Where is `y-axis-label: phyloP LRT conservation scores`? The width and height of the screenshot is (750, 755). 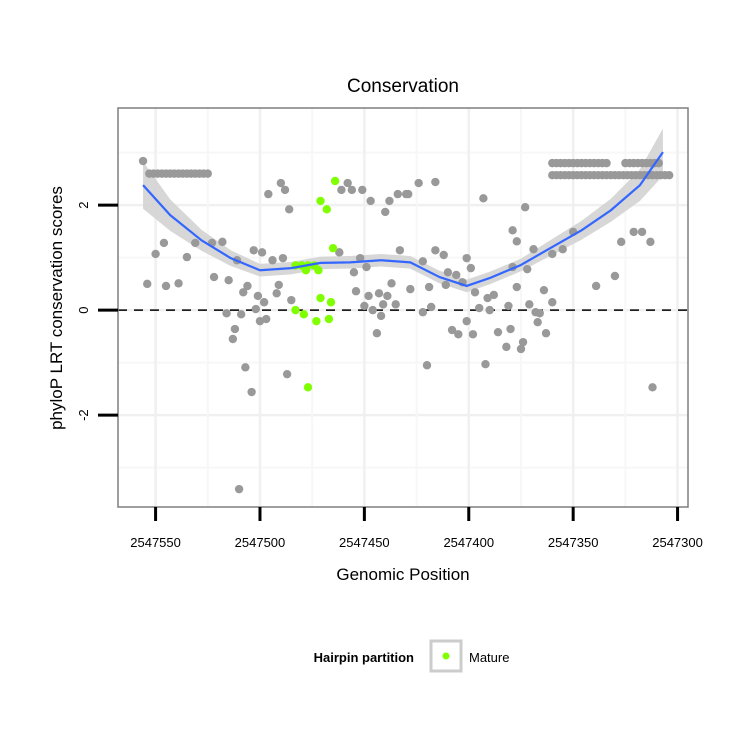 y-axis-label: phyloP LRT conservation scores is located at coordinates (56, 308).